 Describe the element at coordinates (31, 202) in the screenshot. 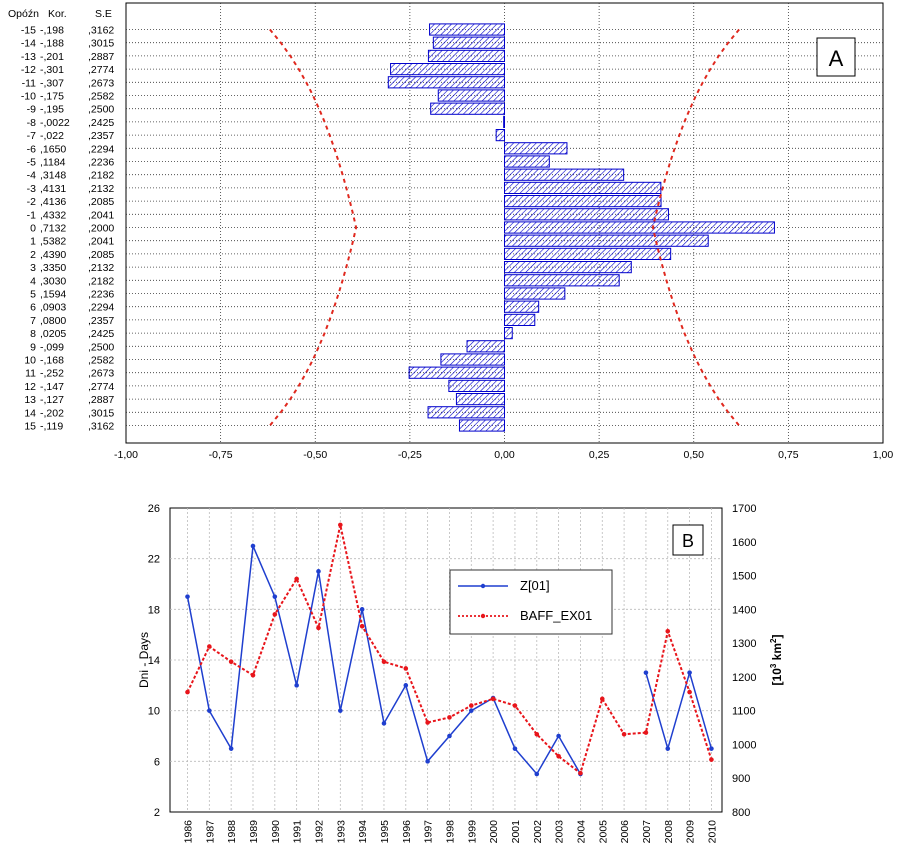

I see `lag-label: -2` at that location.